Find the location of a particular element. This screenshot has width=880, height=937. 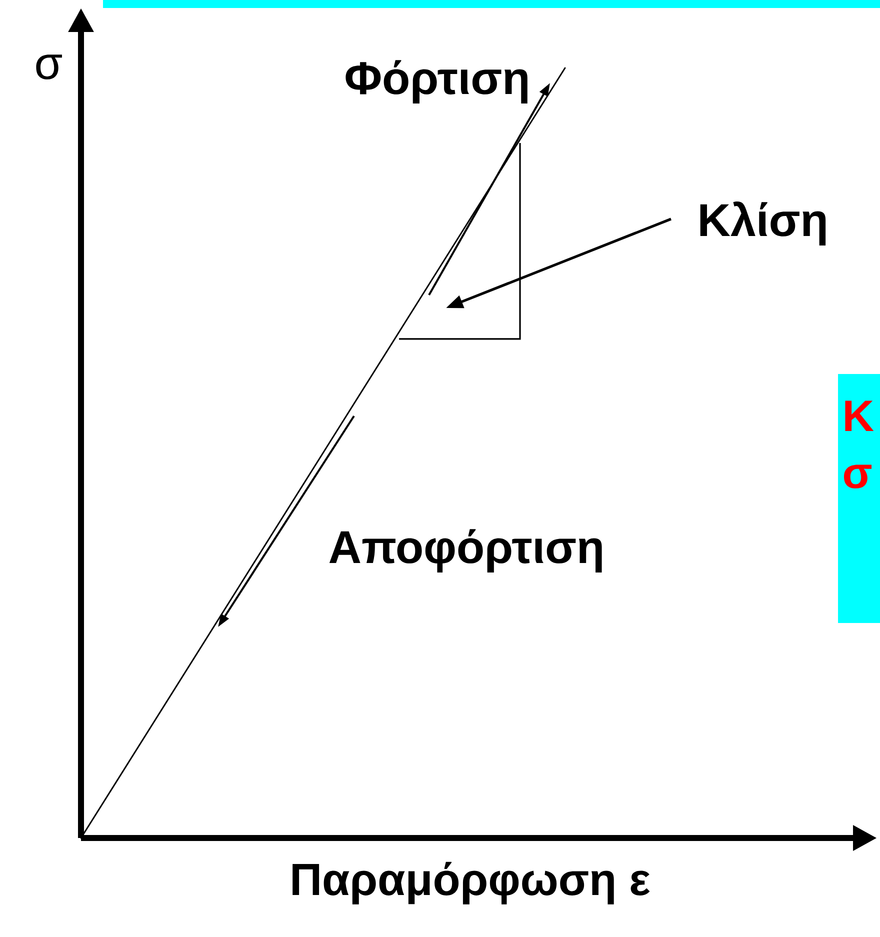

text: σ is located at coordinates (858, 476).